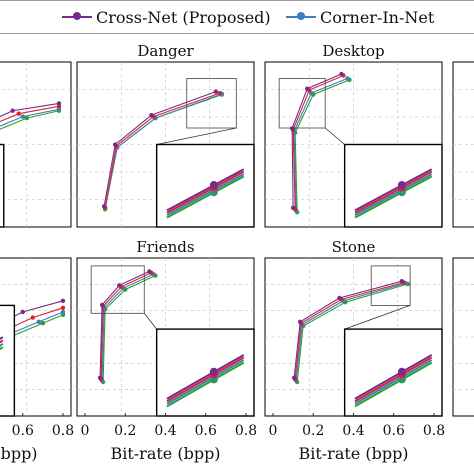  What do you see at coordinates (85, 431) in the screenshot?
I see `x-tick-label: 0` at bounding box center [85, 431].